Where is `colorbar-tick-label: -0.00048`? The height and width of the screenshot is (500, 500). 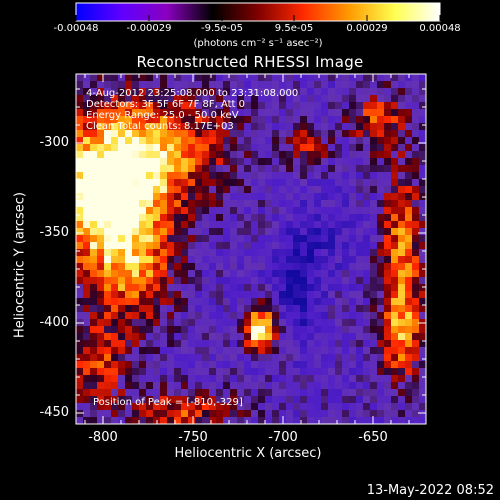
colorbar-tick-label: -0.00048 is located at coordinates (76, 28).